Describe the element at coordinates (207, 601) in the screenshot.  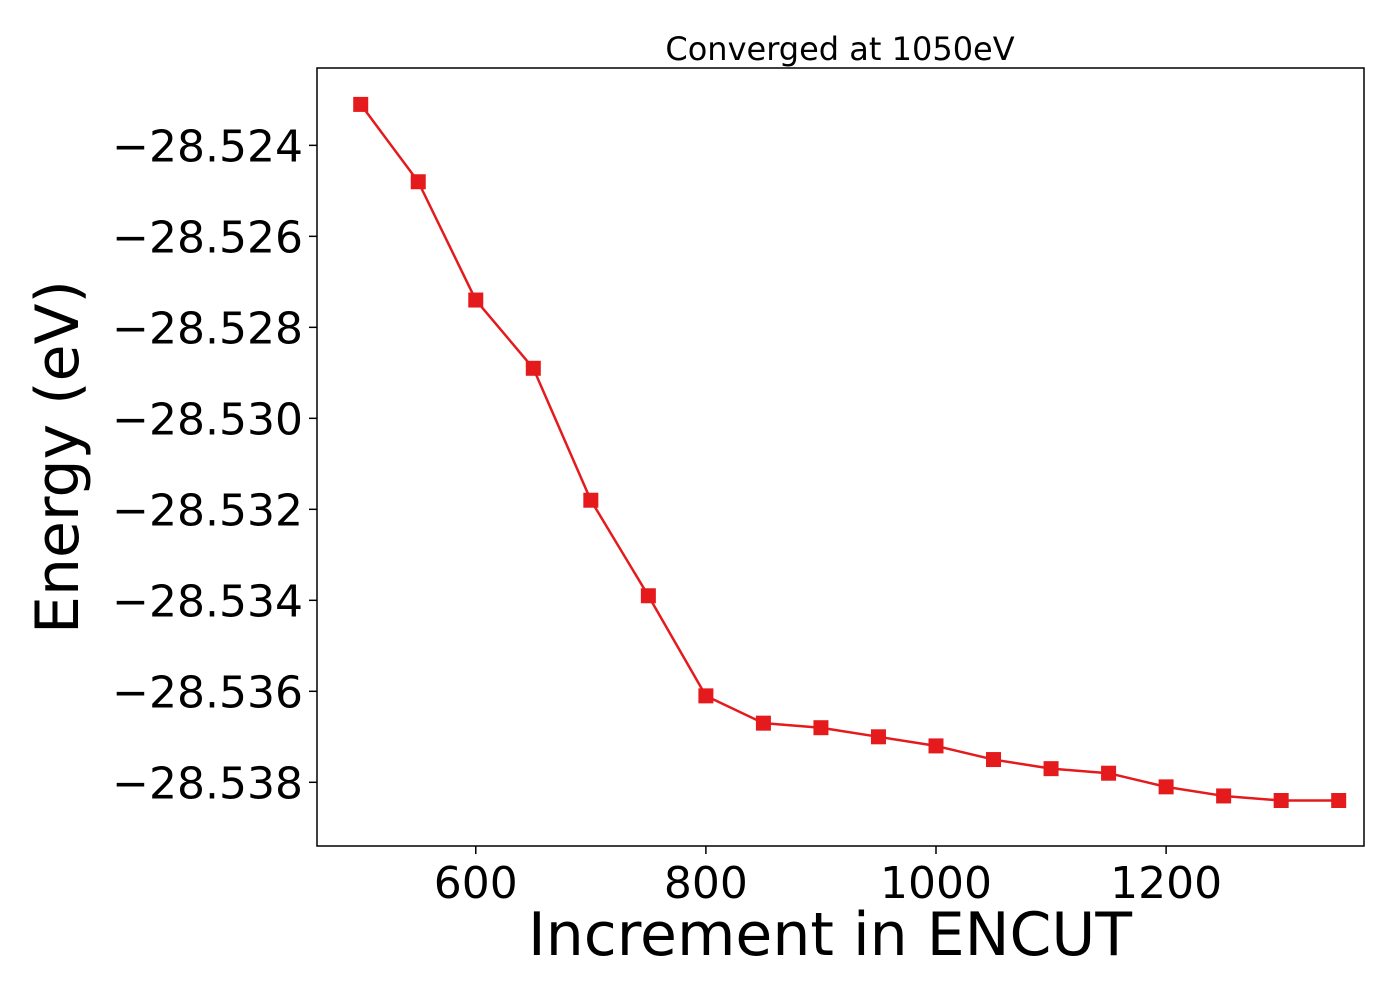
I see `y-tick-label-5: −28.534` at that location.